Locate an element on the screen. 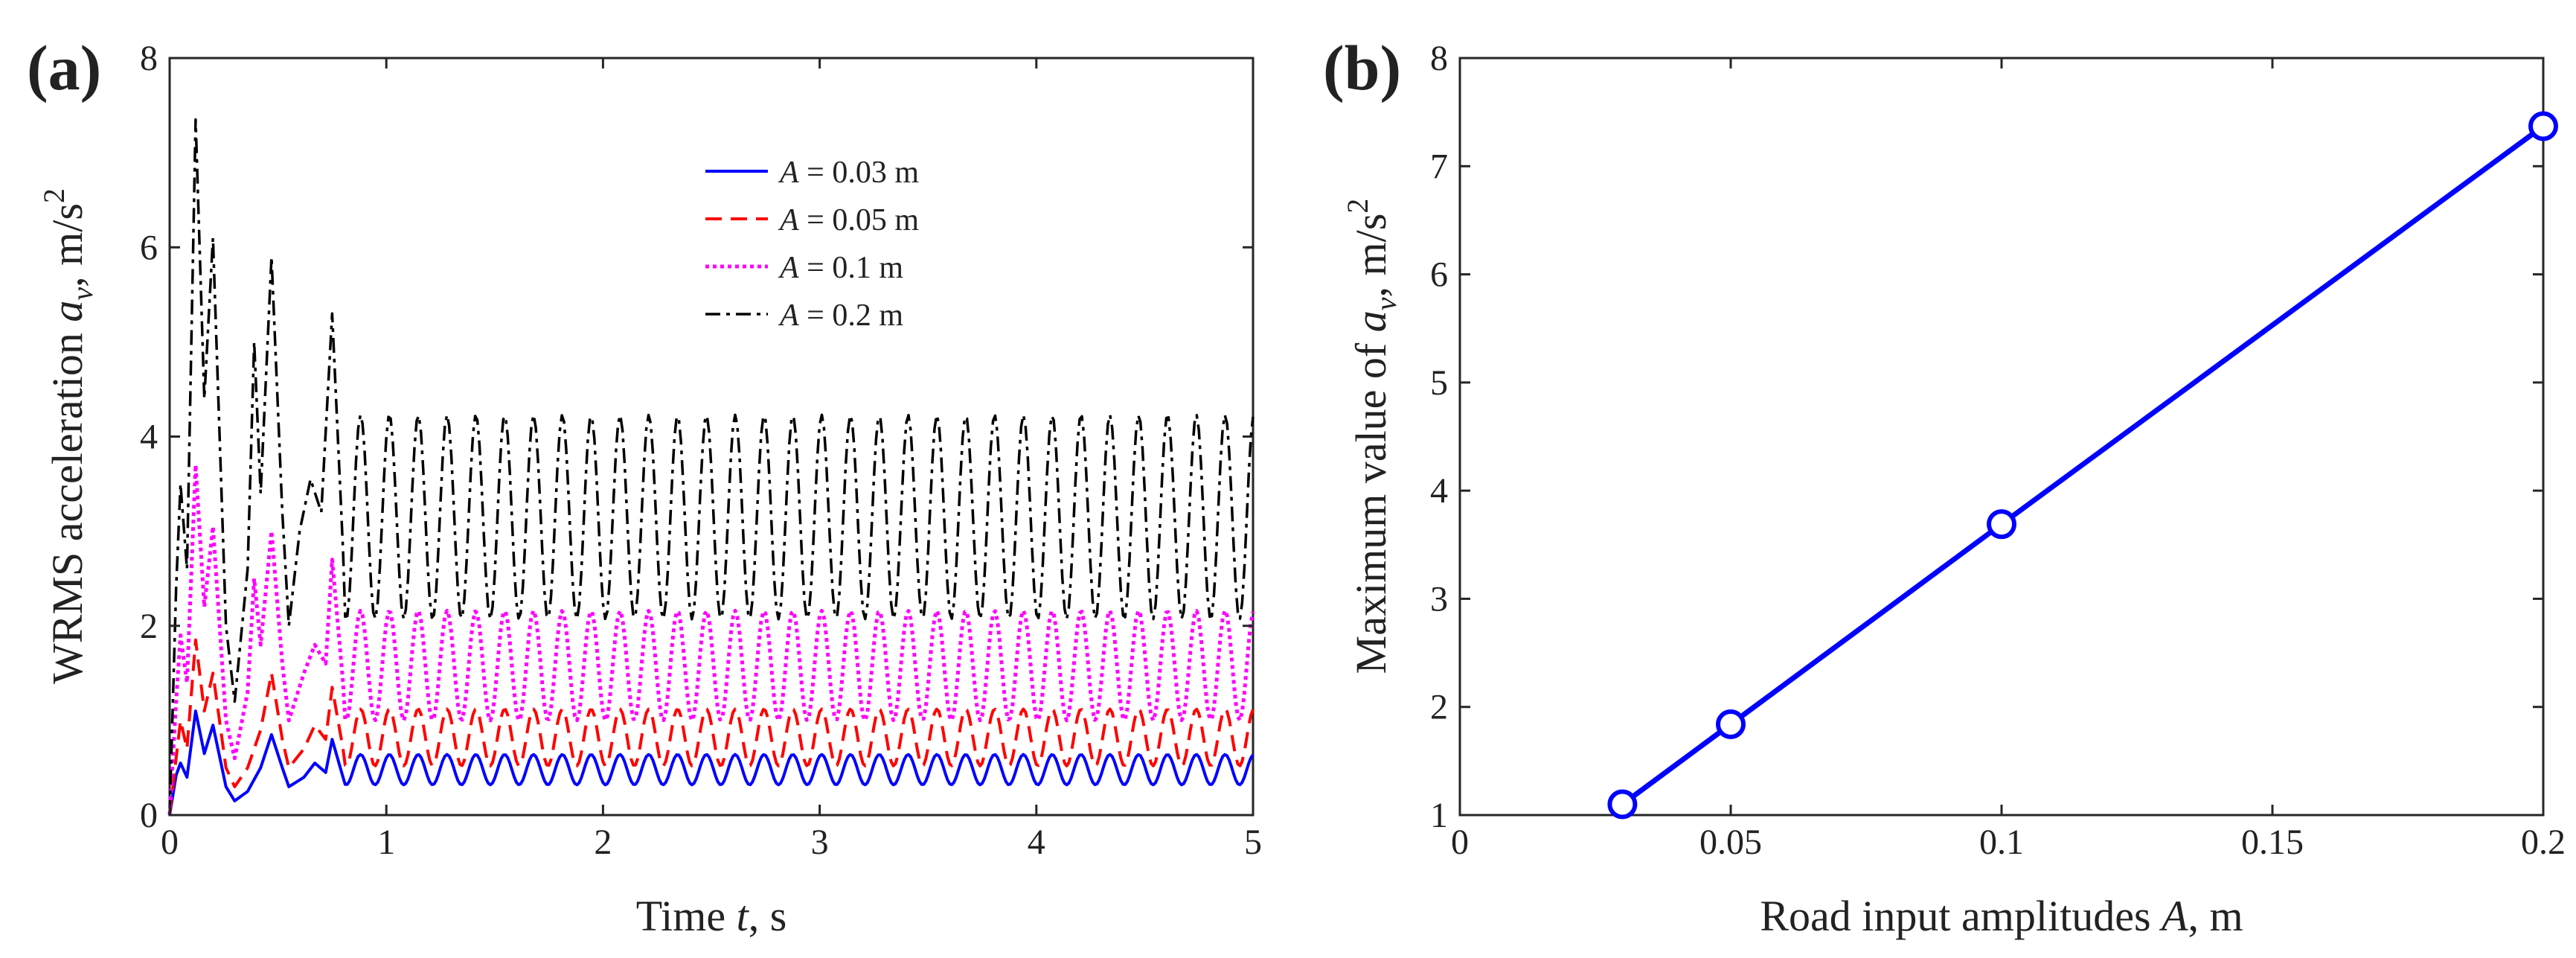  legend-entry-label: A = 0.03 m is located at coordinates (849, 173).